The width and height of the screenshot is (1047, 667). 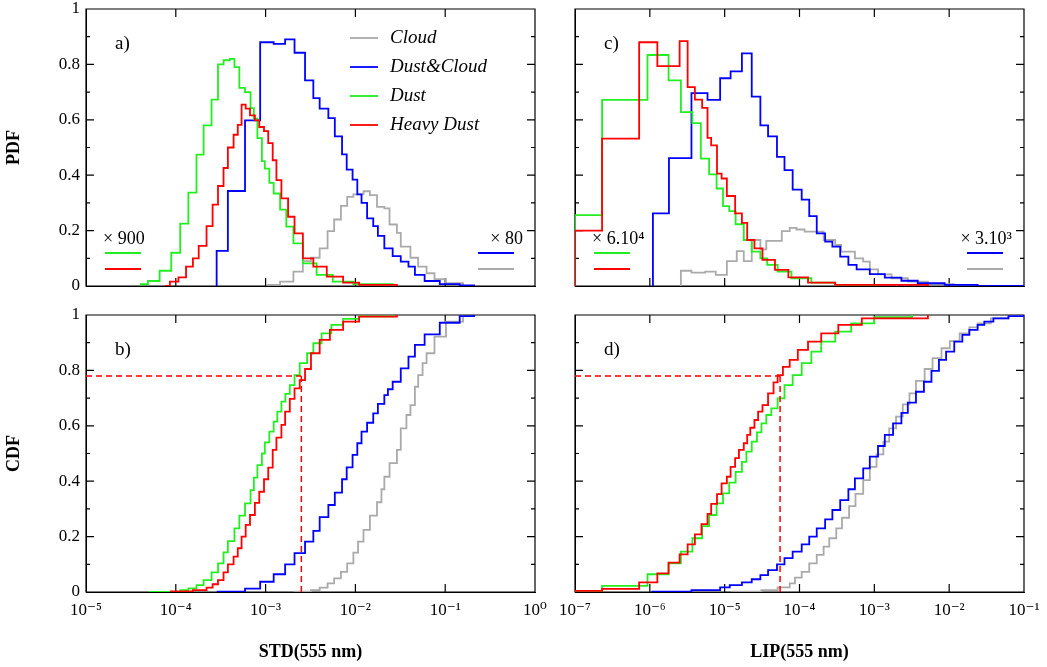 I want to click on x-tick-label: 10⁰, so click(x=535, y=609).